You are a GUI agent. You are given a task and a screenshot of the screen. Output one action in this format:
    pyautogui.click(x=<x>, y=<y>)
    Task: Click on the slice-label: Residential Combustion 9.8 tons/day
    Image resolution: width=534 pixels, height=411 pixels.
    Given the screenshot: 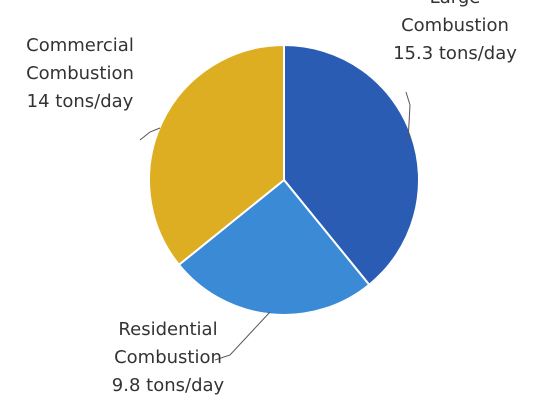 What is the action you would take?
    pyautogui.click(x=168, y=358)
    